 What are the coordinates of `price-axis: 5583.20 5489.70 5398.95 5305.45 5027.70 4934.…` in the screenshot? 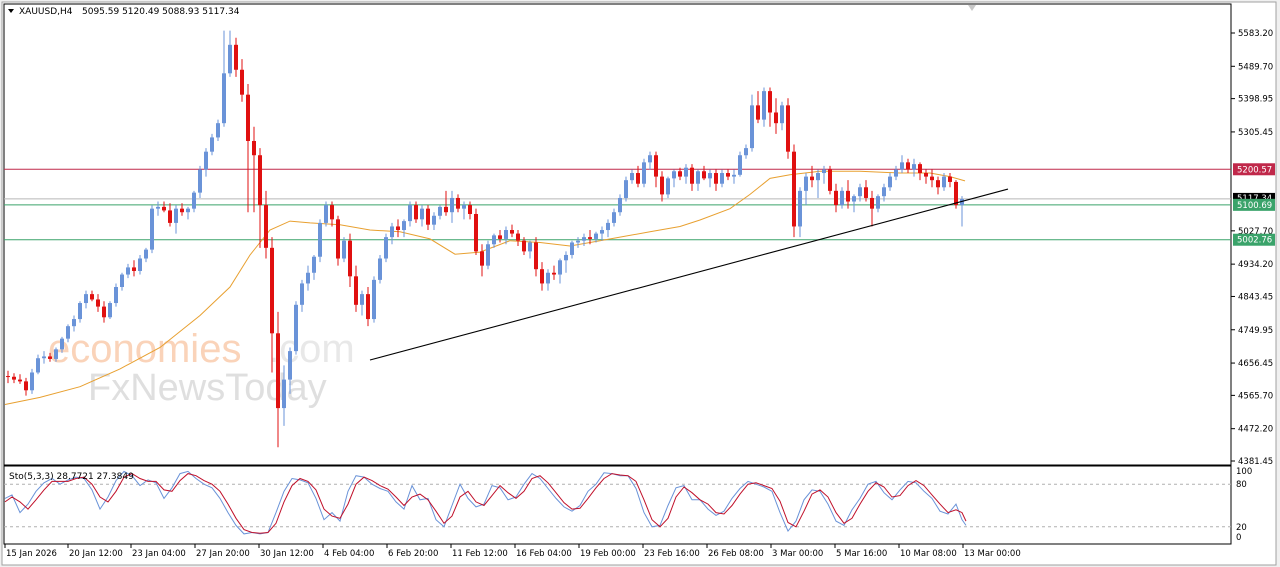 It's located at (1252, 248).